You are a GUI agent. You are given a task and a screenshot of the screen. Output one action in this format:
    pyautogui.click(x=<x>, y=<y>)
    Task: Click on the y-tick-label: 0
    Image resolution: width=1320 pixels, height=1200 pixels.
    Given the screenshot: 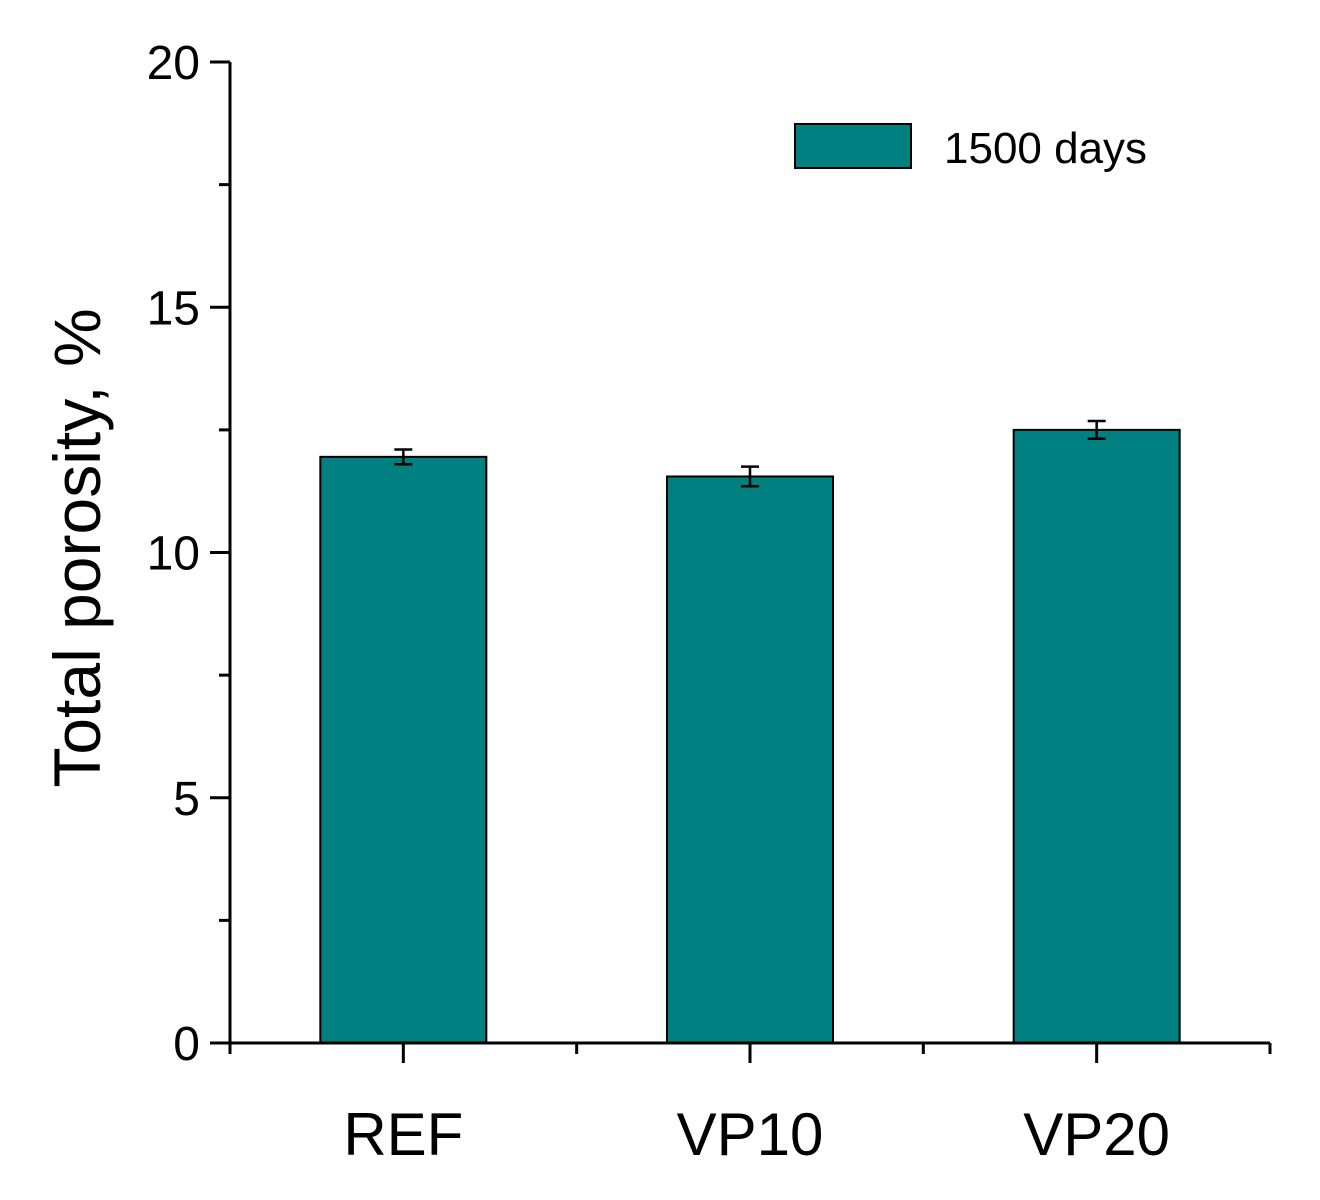 What is the action you would take?
    pyautogui.click(x=186, y=1044)
    